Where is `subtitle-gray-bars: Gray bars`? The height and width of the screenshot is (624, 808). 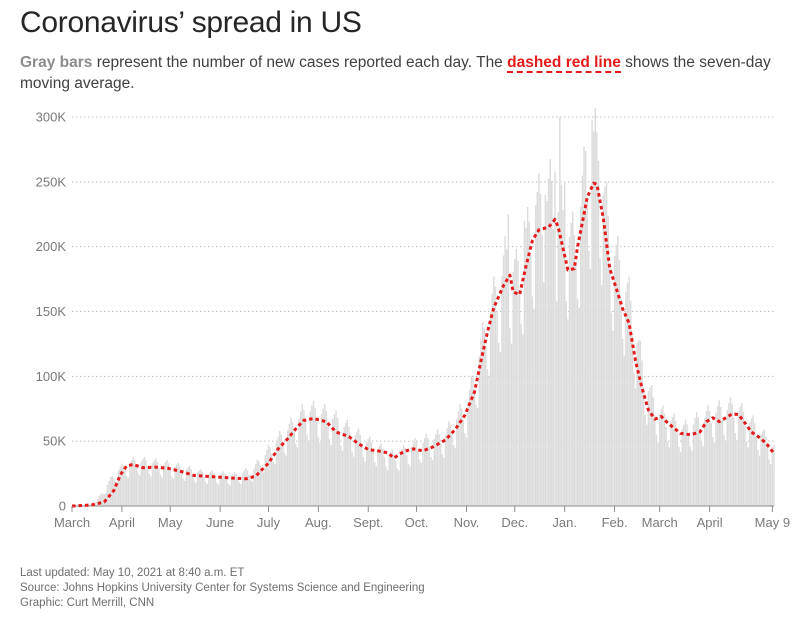 subtitle-gray-bars: Gray bars is located at coordinates (56, 62).